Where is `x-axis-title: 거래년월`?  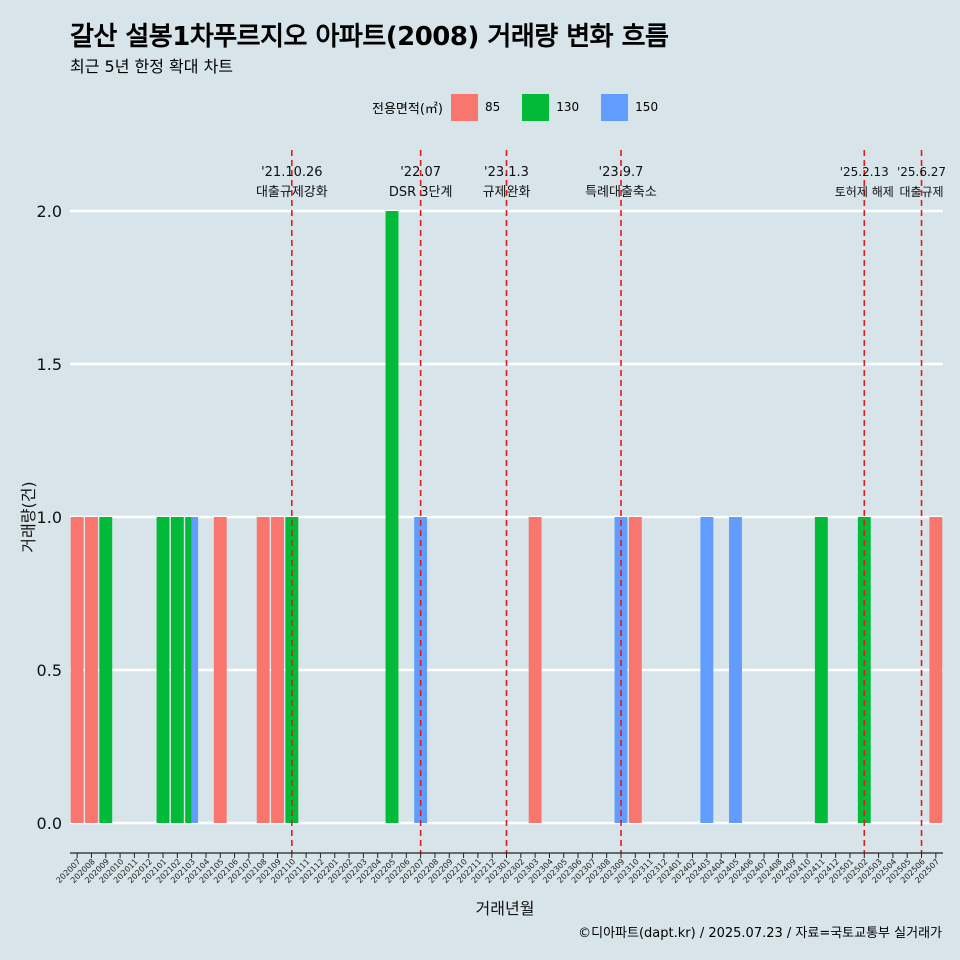 x-axis-title: 거래년월 is located at coordinates (505, 908).